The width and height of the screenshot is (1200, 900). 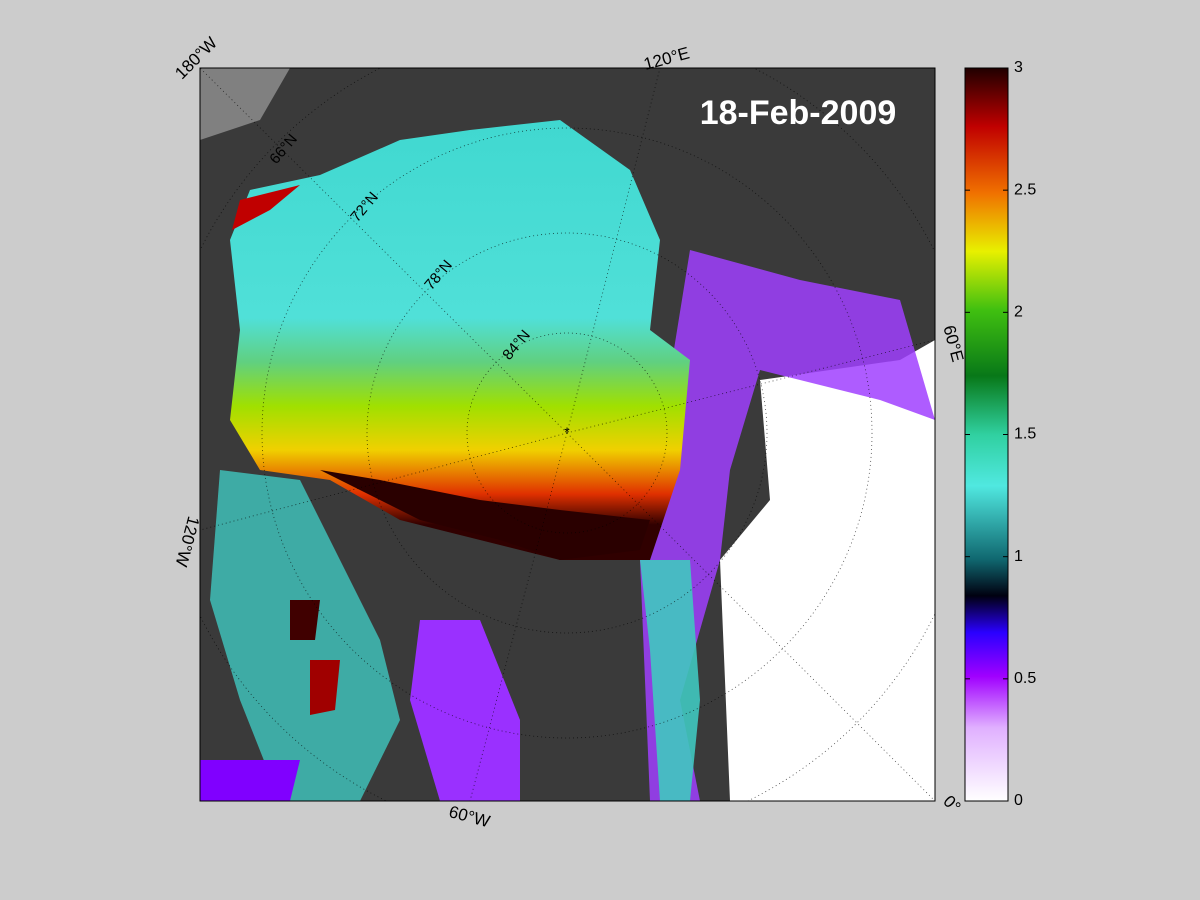 I want to click on longitude-label: 120°W, so click(x=188, y=541).